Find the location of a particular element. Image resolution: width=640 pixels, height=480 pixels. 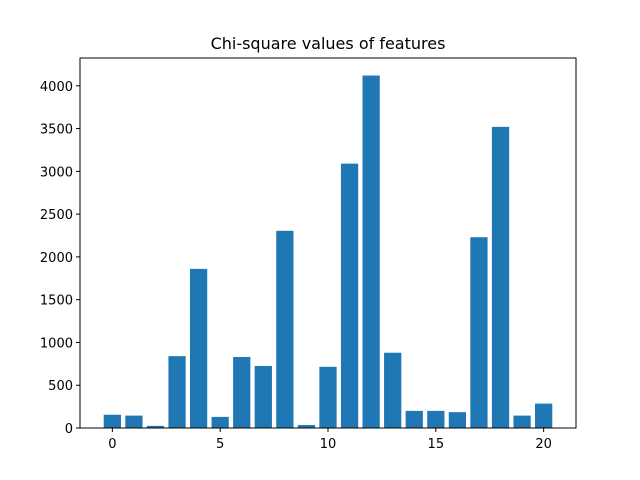

x-tick-label: 20 is located at coordinates (543, 444).